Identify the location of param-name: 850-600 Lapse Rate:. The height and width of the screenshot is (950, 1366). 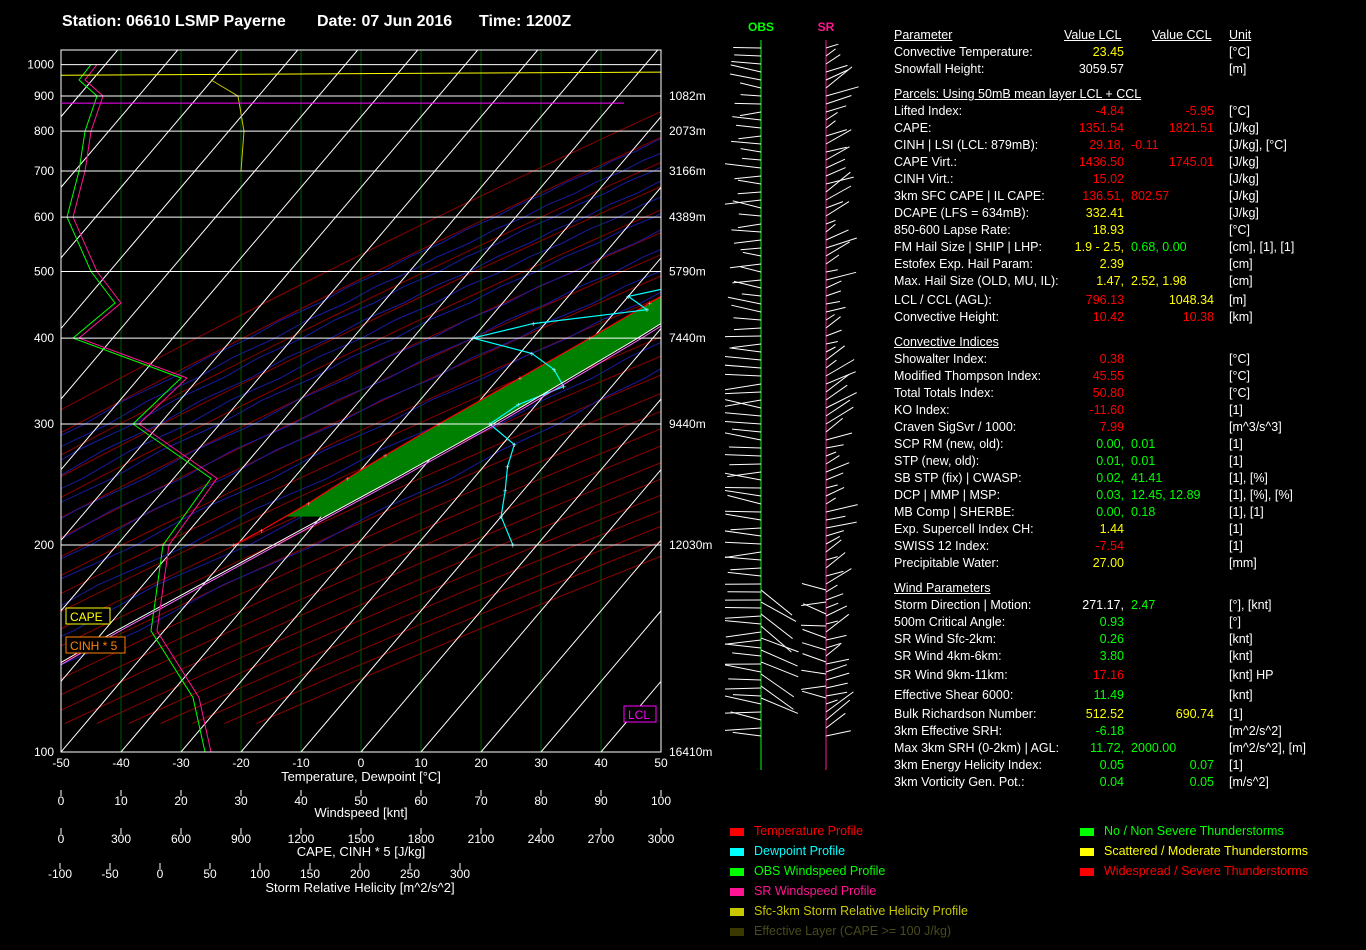
(952, 230).